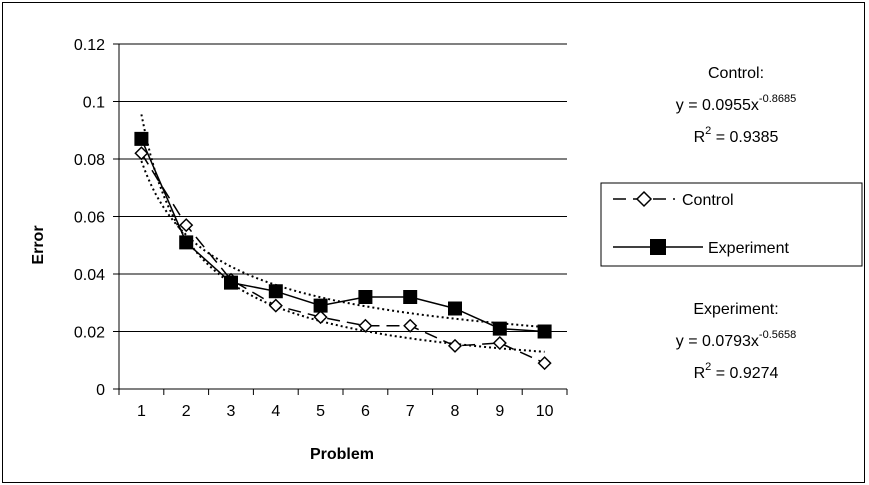 This screenshot has width=869, height=485. What do you see at coordinates (717, 341) in the screenshot?
I see `experiment-equation-base: y = 0.0793x` at bounding box center [717, 341].